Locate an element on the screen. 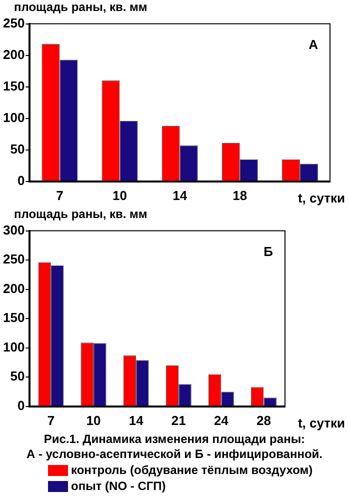 This screenshot has width=349, height=496. legend-label: контроль (обдувание тёплым воздухом) is located at coordinates (192, 470).